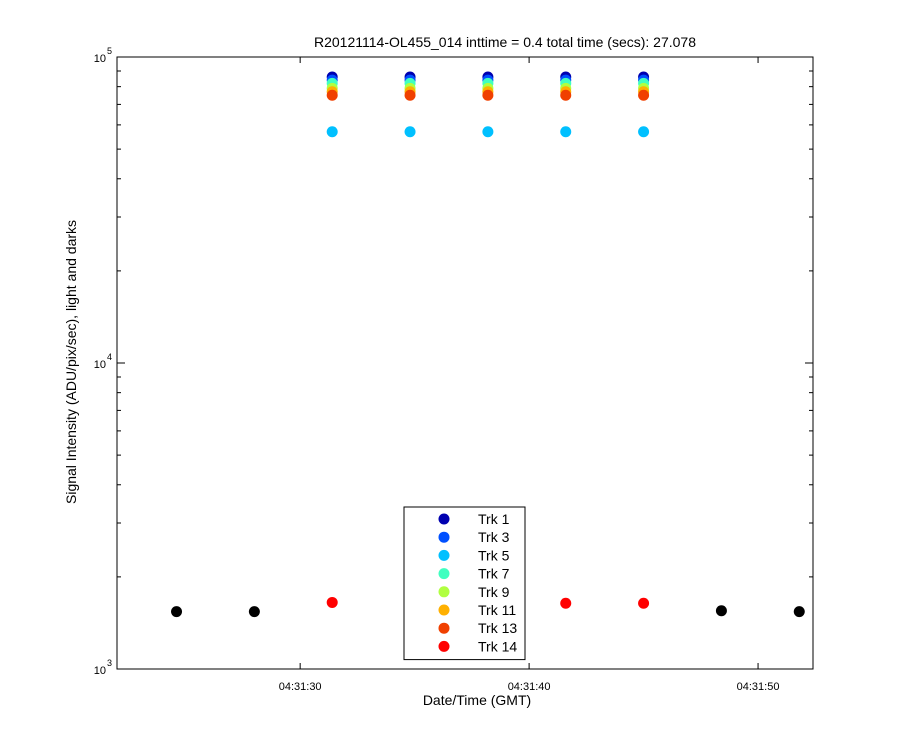 The height and width of the screenshot is (750, 900). I want to click on legend-label: Trk 9, so click(494, 592).